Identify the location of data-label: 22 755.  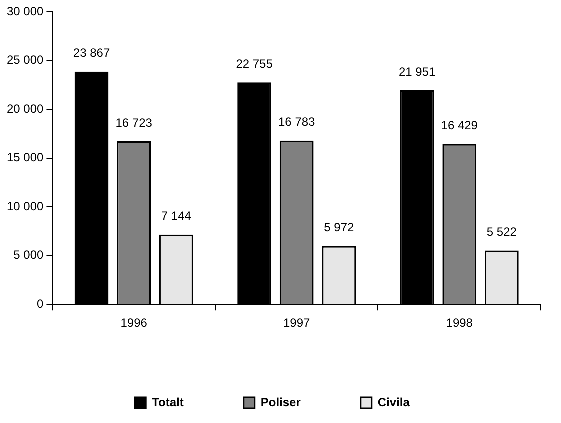
(255, 63).